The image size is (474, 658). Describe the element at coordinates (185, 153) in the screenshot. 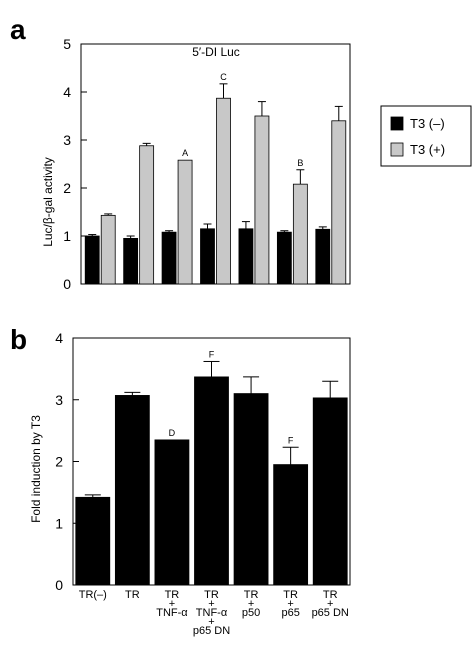

I see `significance-label: A` at that location.